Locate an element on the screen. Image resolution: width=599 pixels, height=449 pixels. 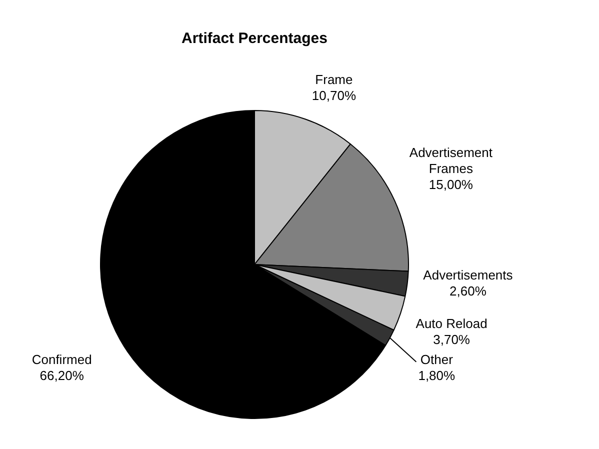
data-label: 15,00% is located at coordinates (451, 184).